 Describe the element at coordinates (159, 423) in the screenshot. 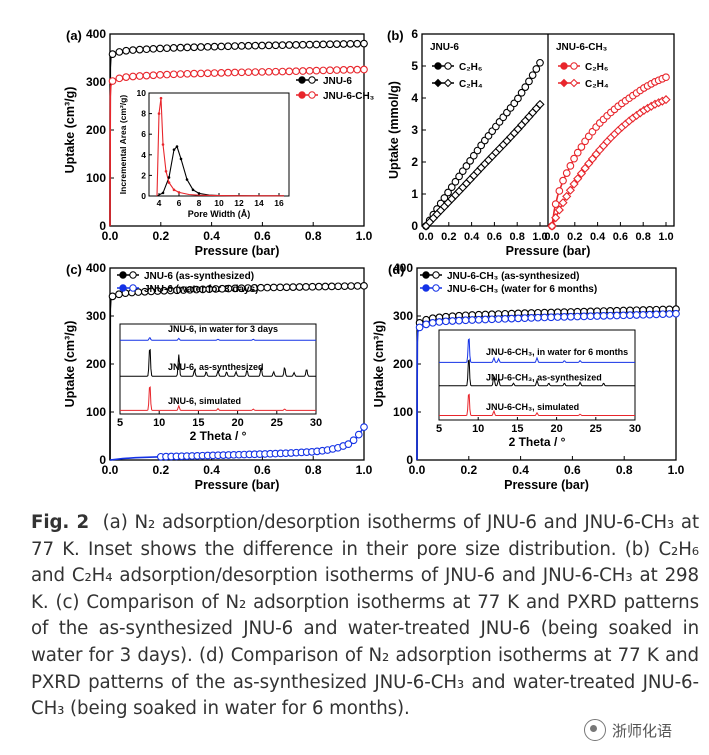

I see `inset-x-tick-label: 10` at that location.